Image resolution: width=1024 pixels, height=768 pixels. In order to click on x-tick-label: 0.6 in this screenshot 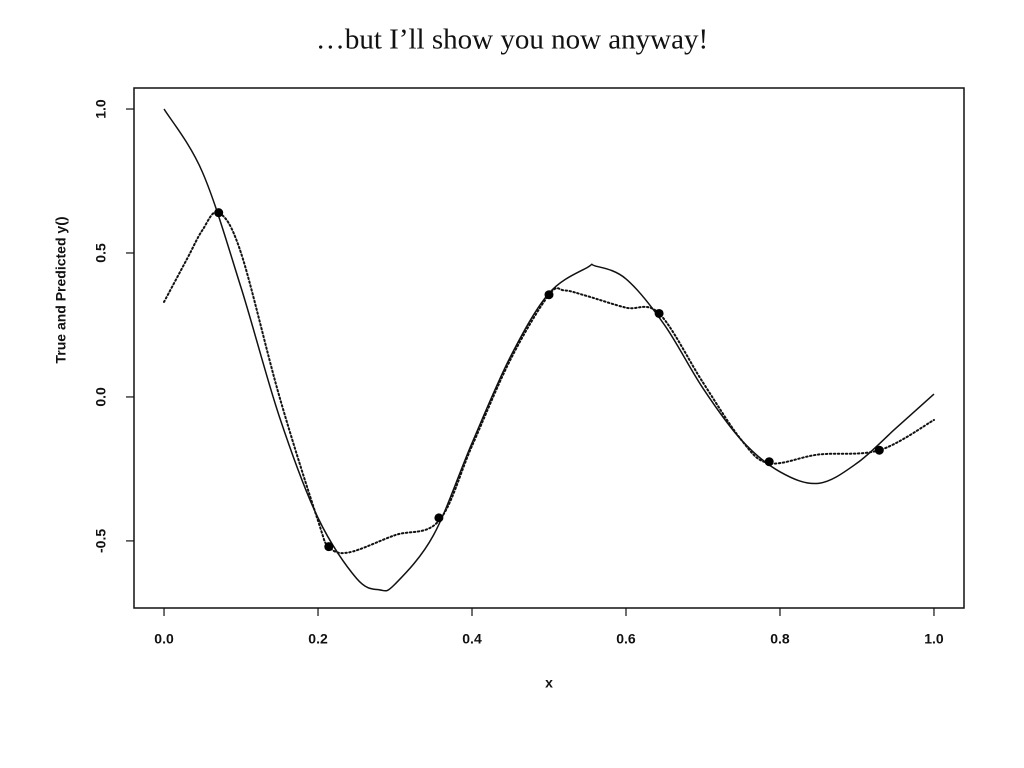, I will do `click(626, 639)`.